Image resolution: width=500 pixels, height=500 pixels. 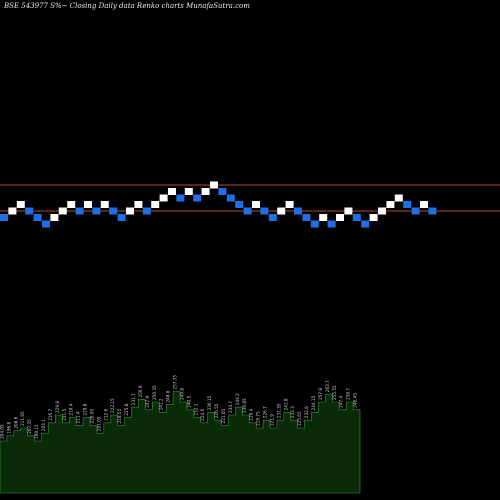 I want to click on volume-label: 212.6, so click(x=105, y=414).